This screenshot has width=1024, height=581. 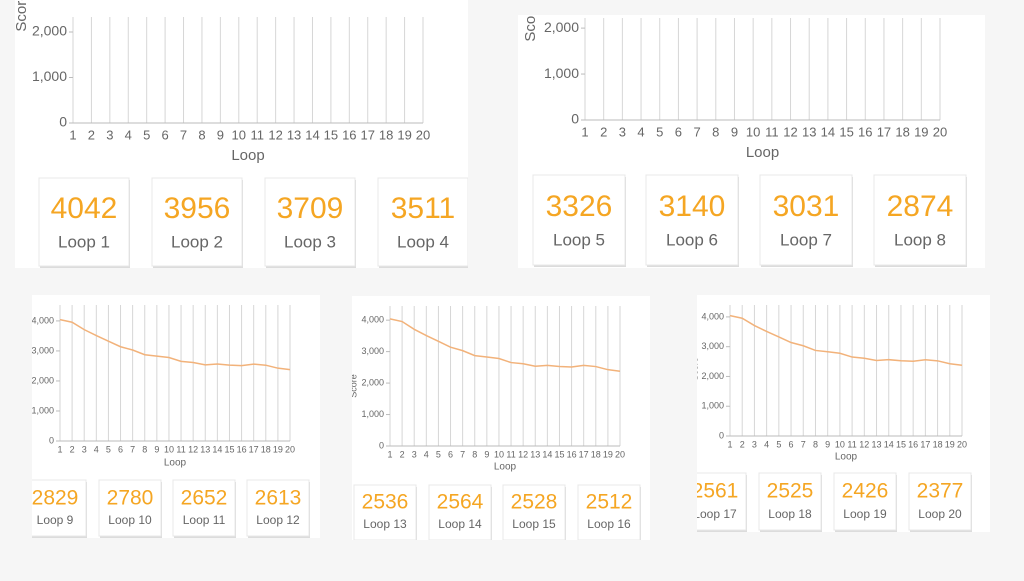 I want to click on x-tick-label: 18, so click(x=266, y=449).